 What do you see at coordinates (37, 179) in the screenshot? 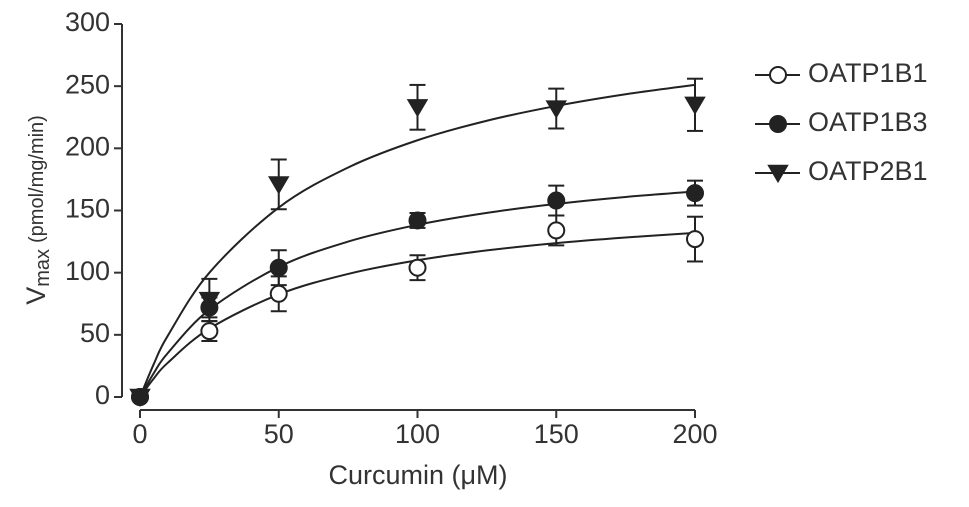
I see `y-label-unit: (pmol/mg/min)` at bounding box center [37, 179].